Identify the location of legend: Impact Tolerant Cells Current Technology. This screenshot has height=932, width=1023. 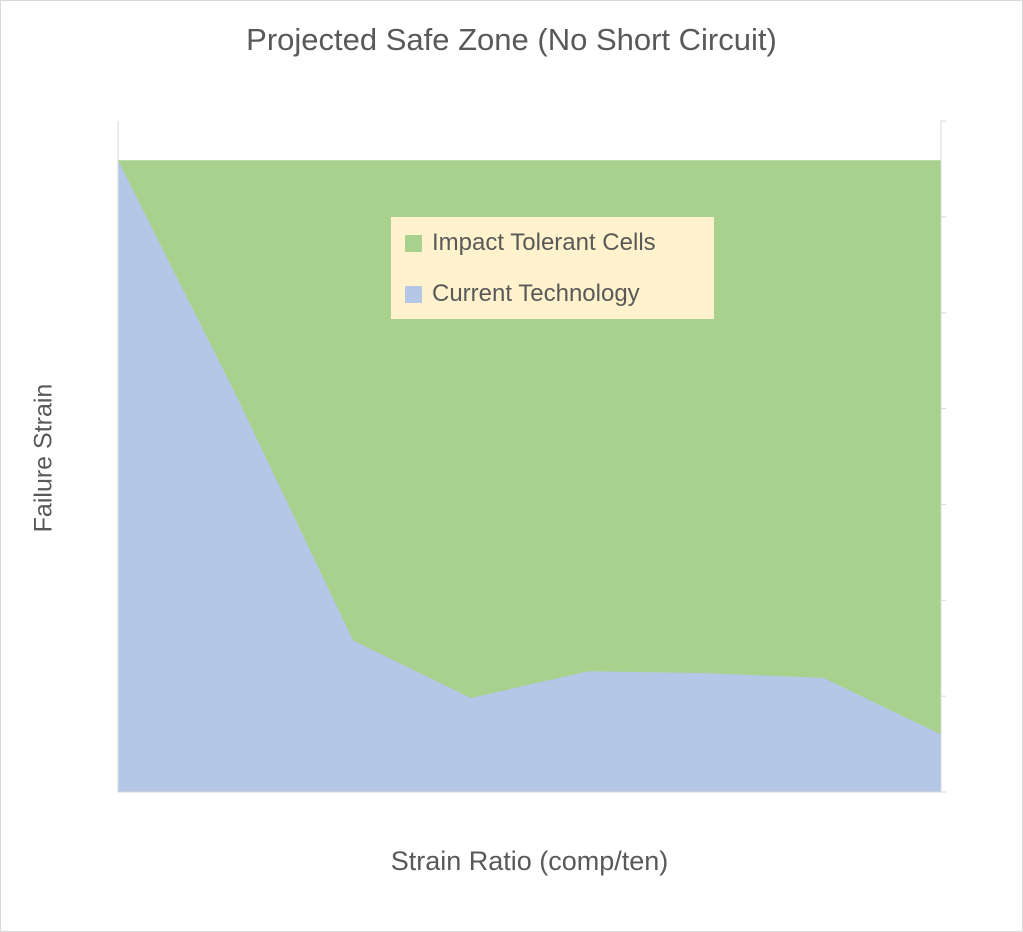
(552, 268).